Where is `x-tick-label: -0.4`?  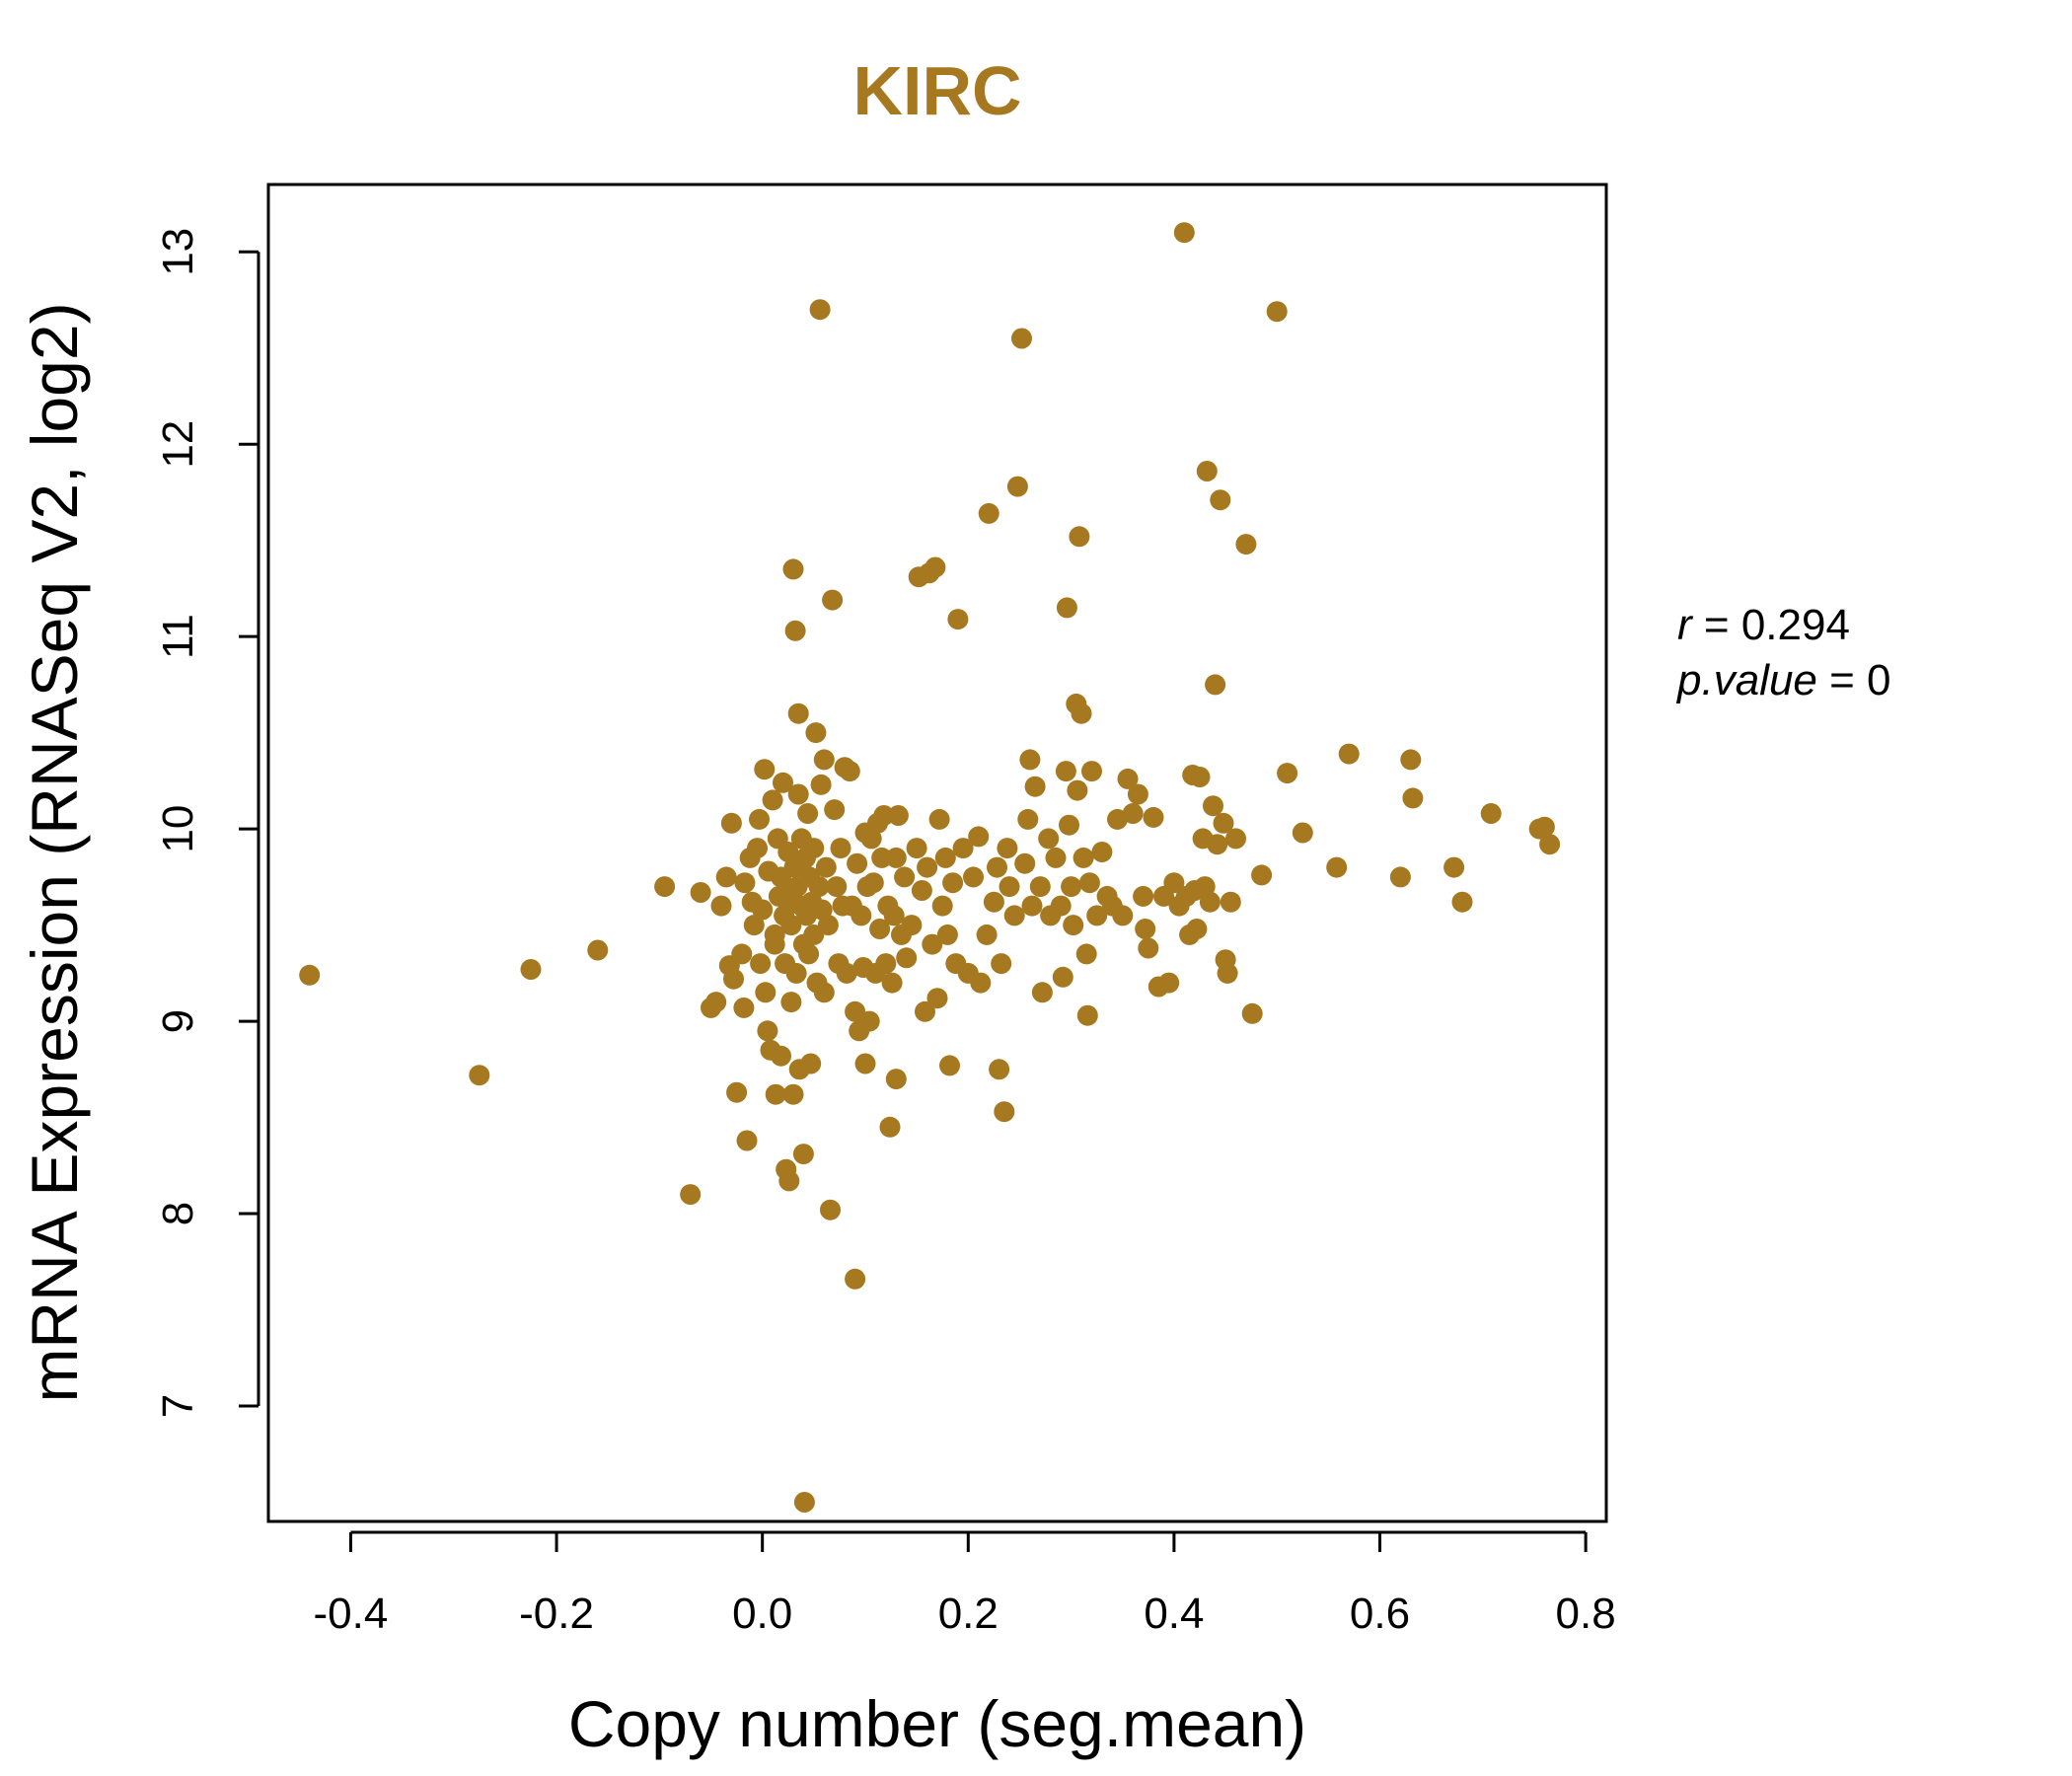
x-tick-label: -0.4 is located at coordinates (352, 1614).